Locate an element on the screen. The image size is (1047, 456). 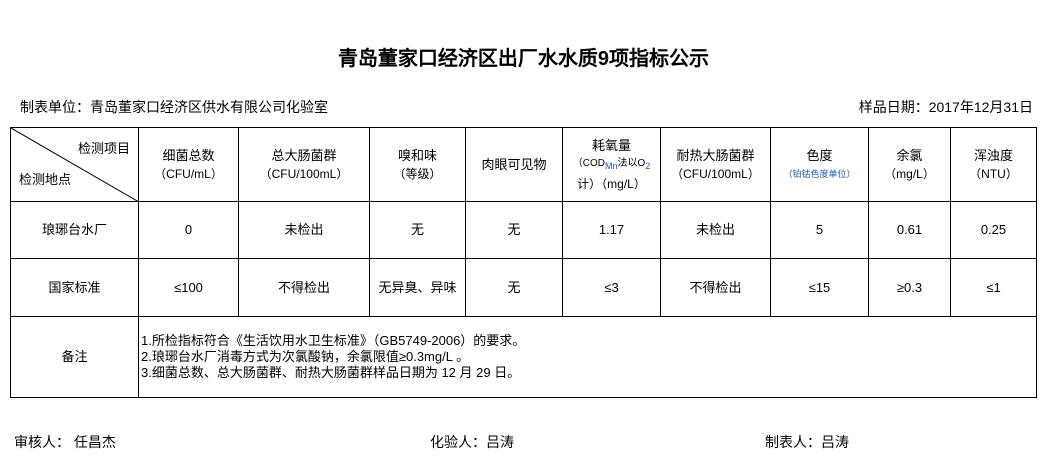
notes-label: 备注 is located at coordinates (74, 357).